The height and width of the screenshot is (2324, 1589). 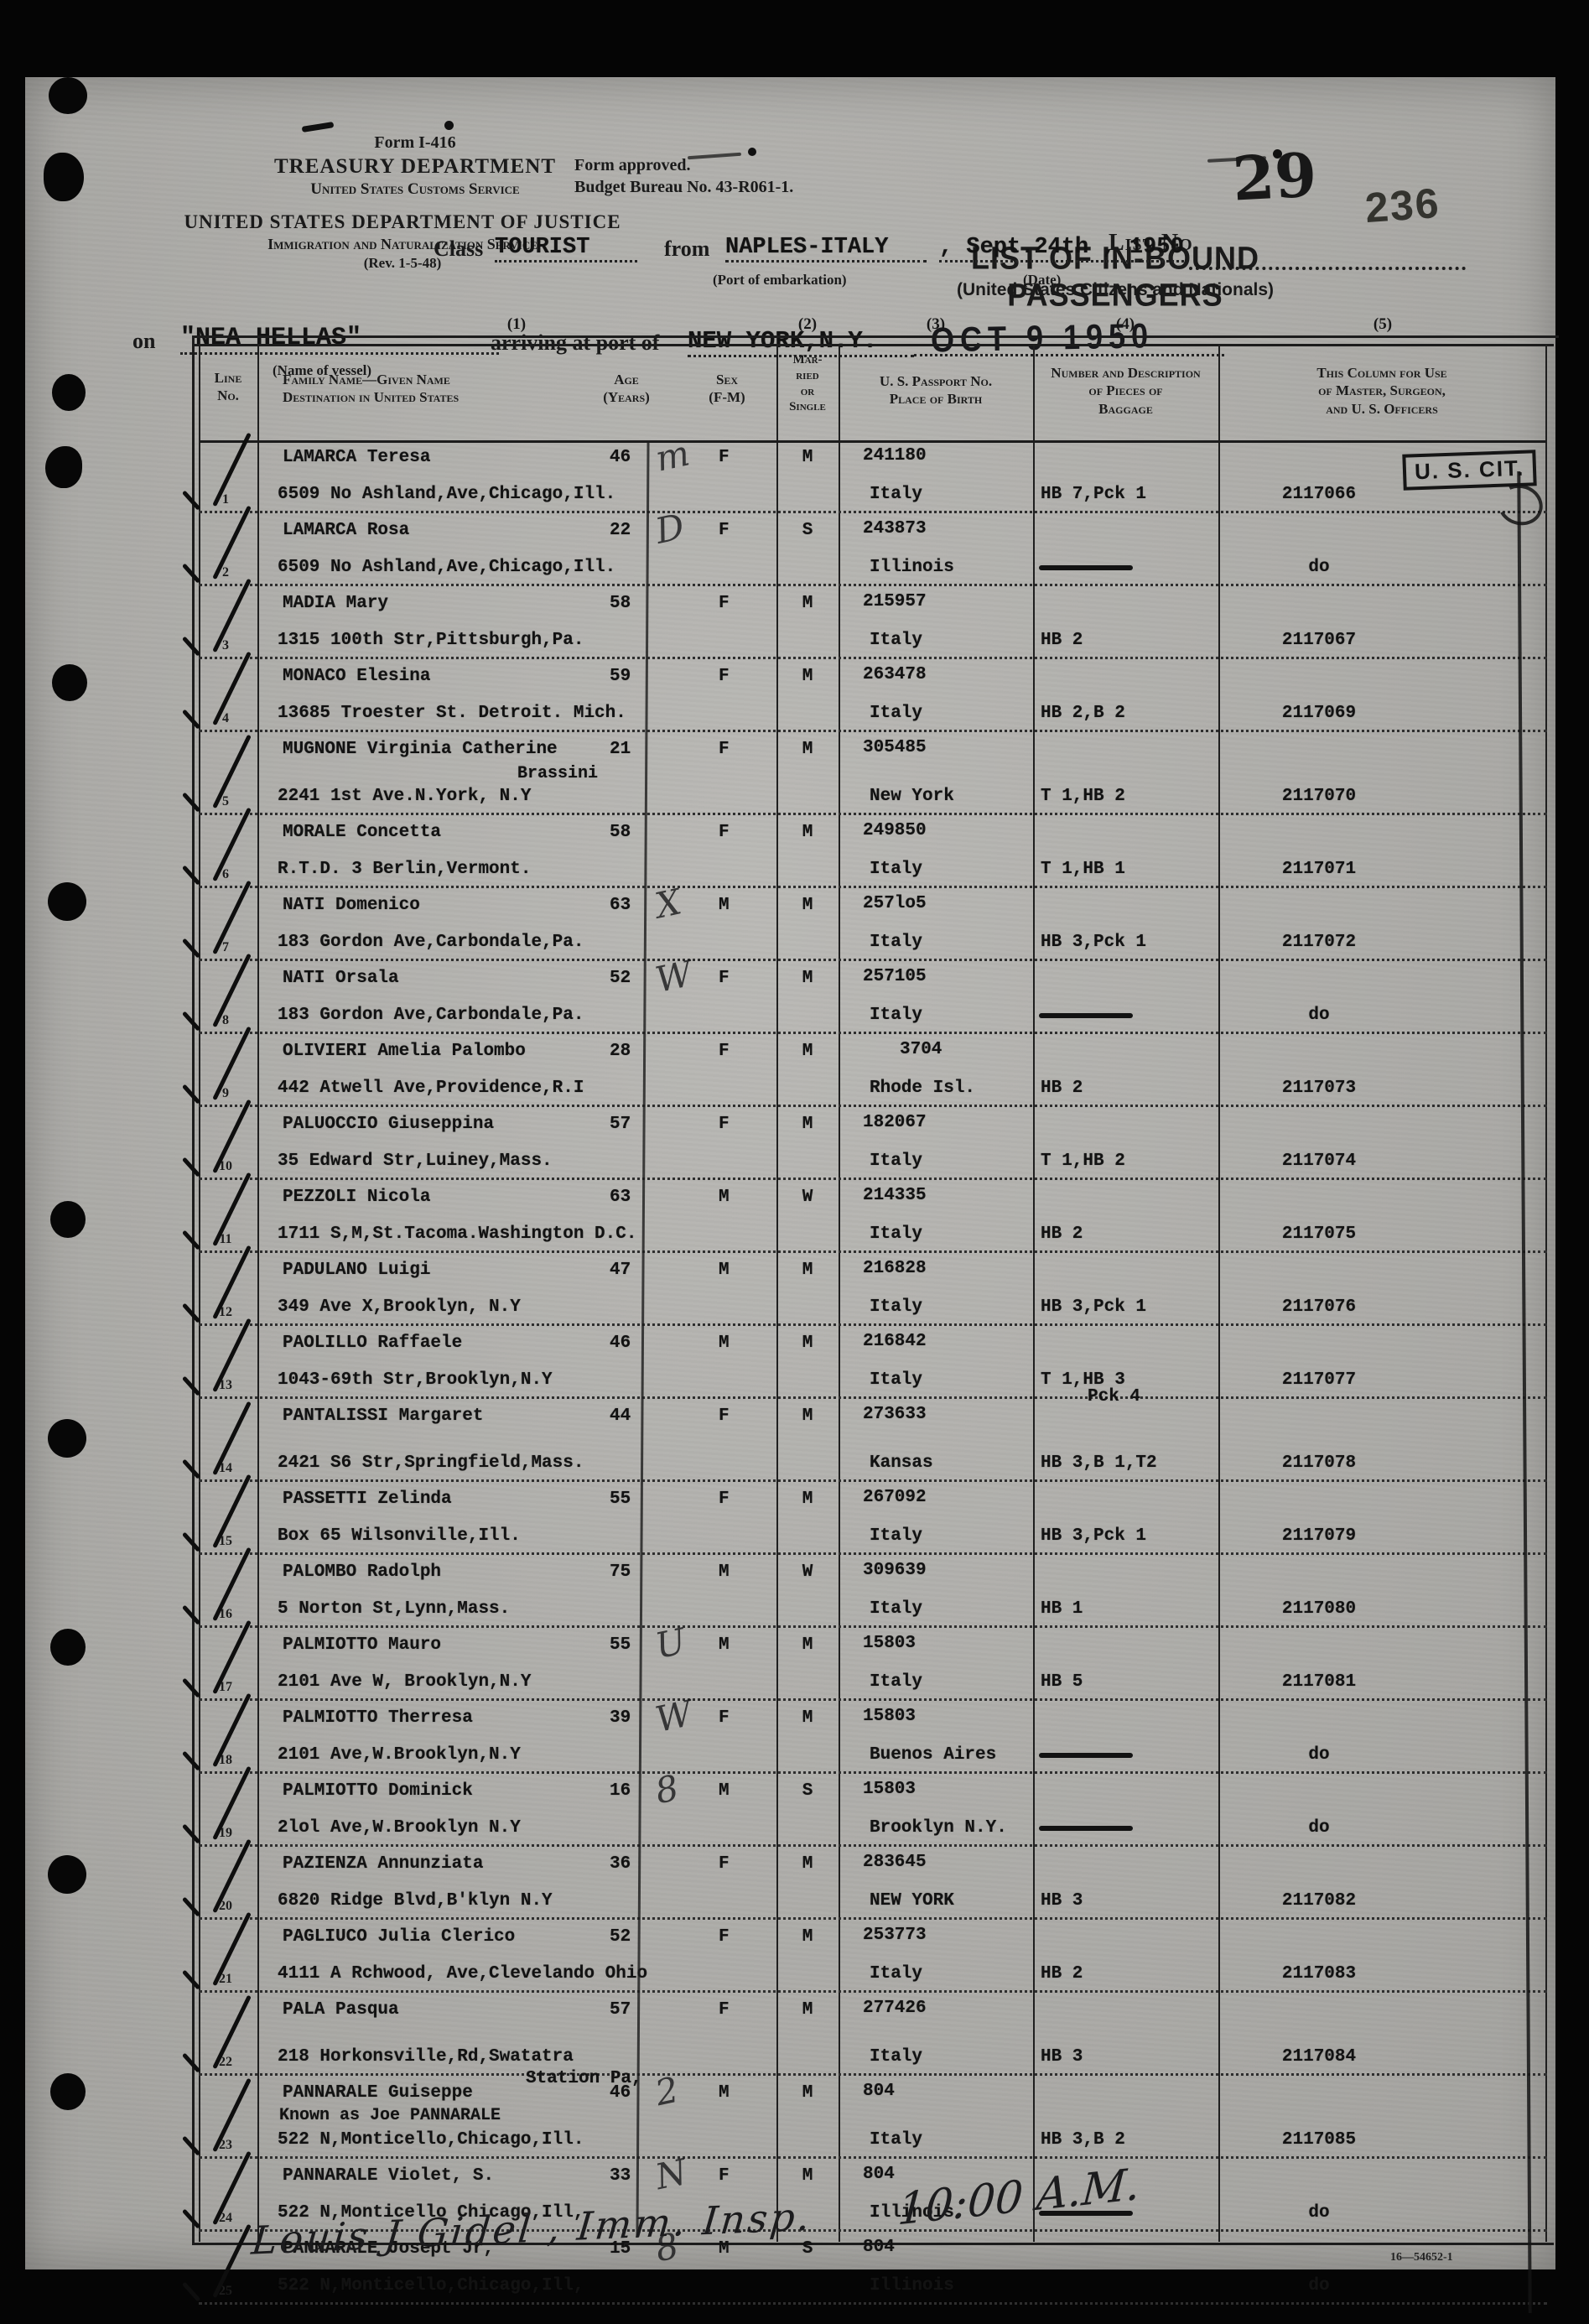 I want to click on destination-address: R.T.D. 3 Berlin,Vermont., so click(x=405, y=869).